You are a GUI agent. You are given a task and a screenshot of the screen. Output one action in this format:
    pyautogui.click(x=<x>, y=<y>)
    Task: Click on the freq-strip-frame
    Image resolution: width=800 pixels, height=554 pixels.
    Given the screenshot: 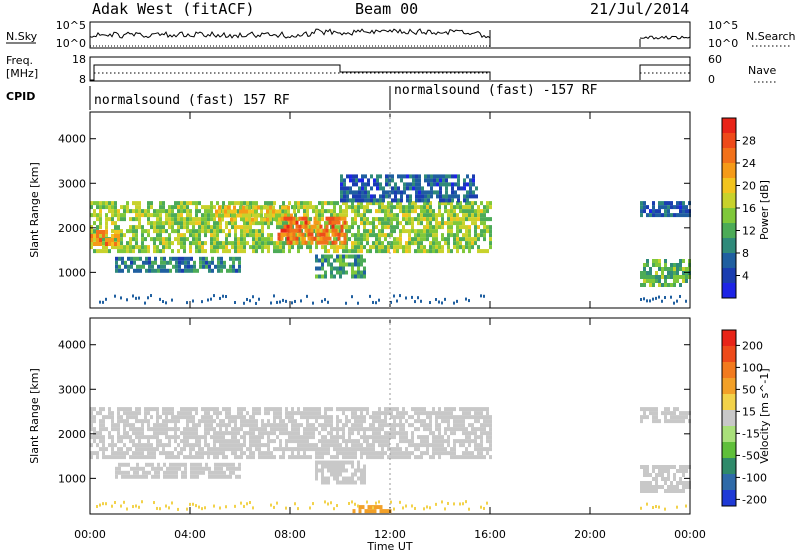 What is the action you would take?
    pyautogui.click(x=390, y=69)
    